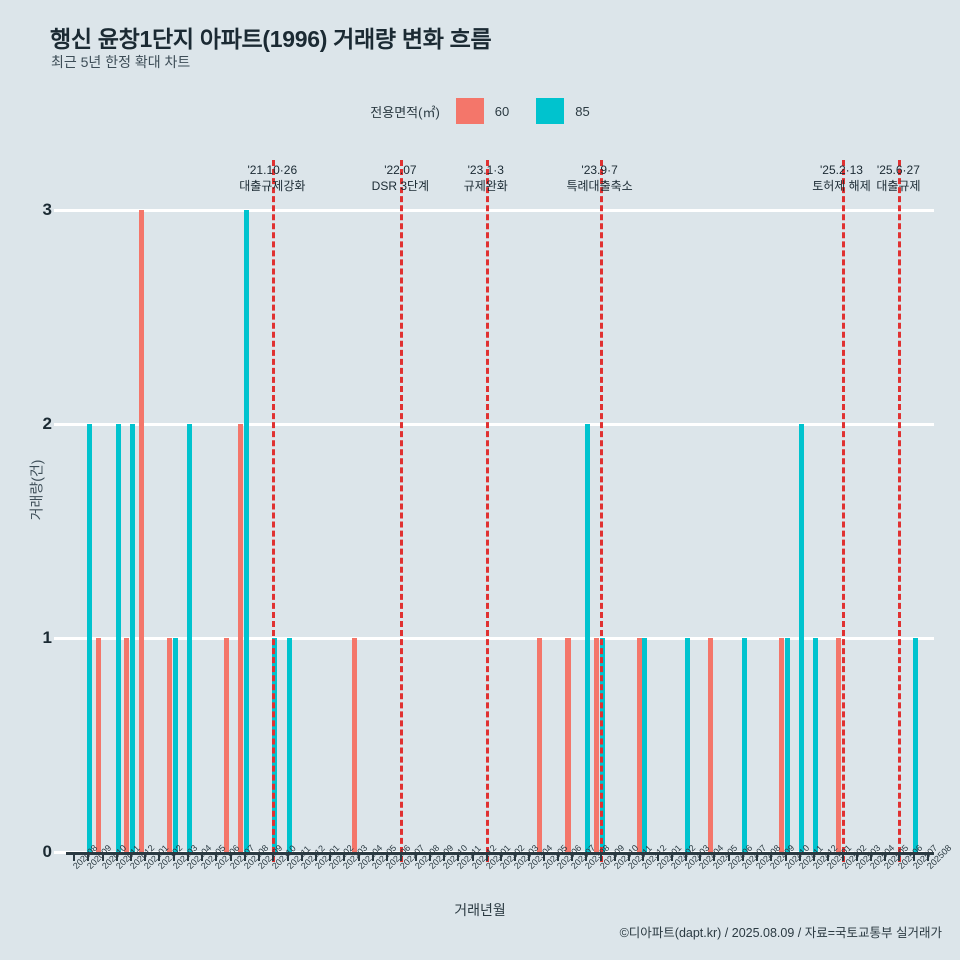  I want to click on event-text: 토허제 해제, so click(841, 186).